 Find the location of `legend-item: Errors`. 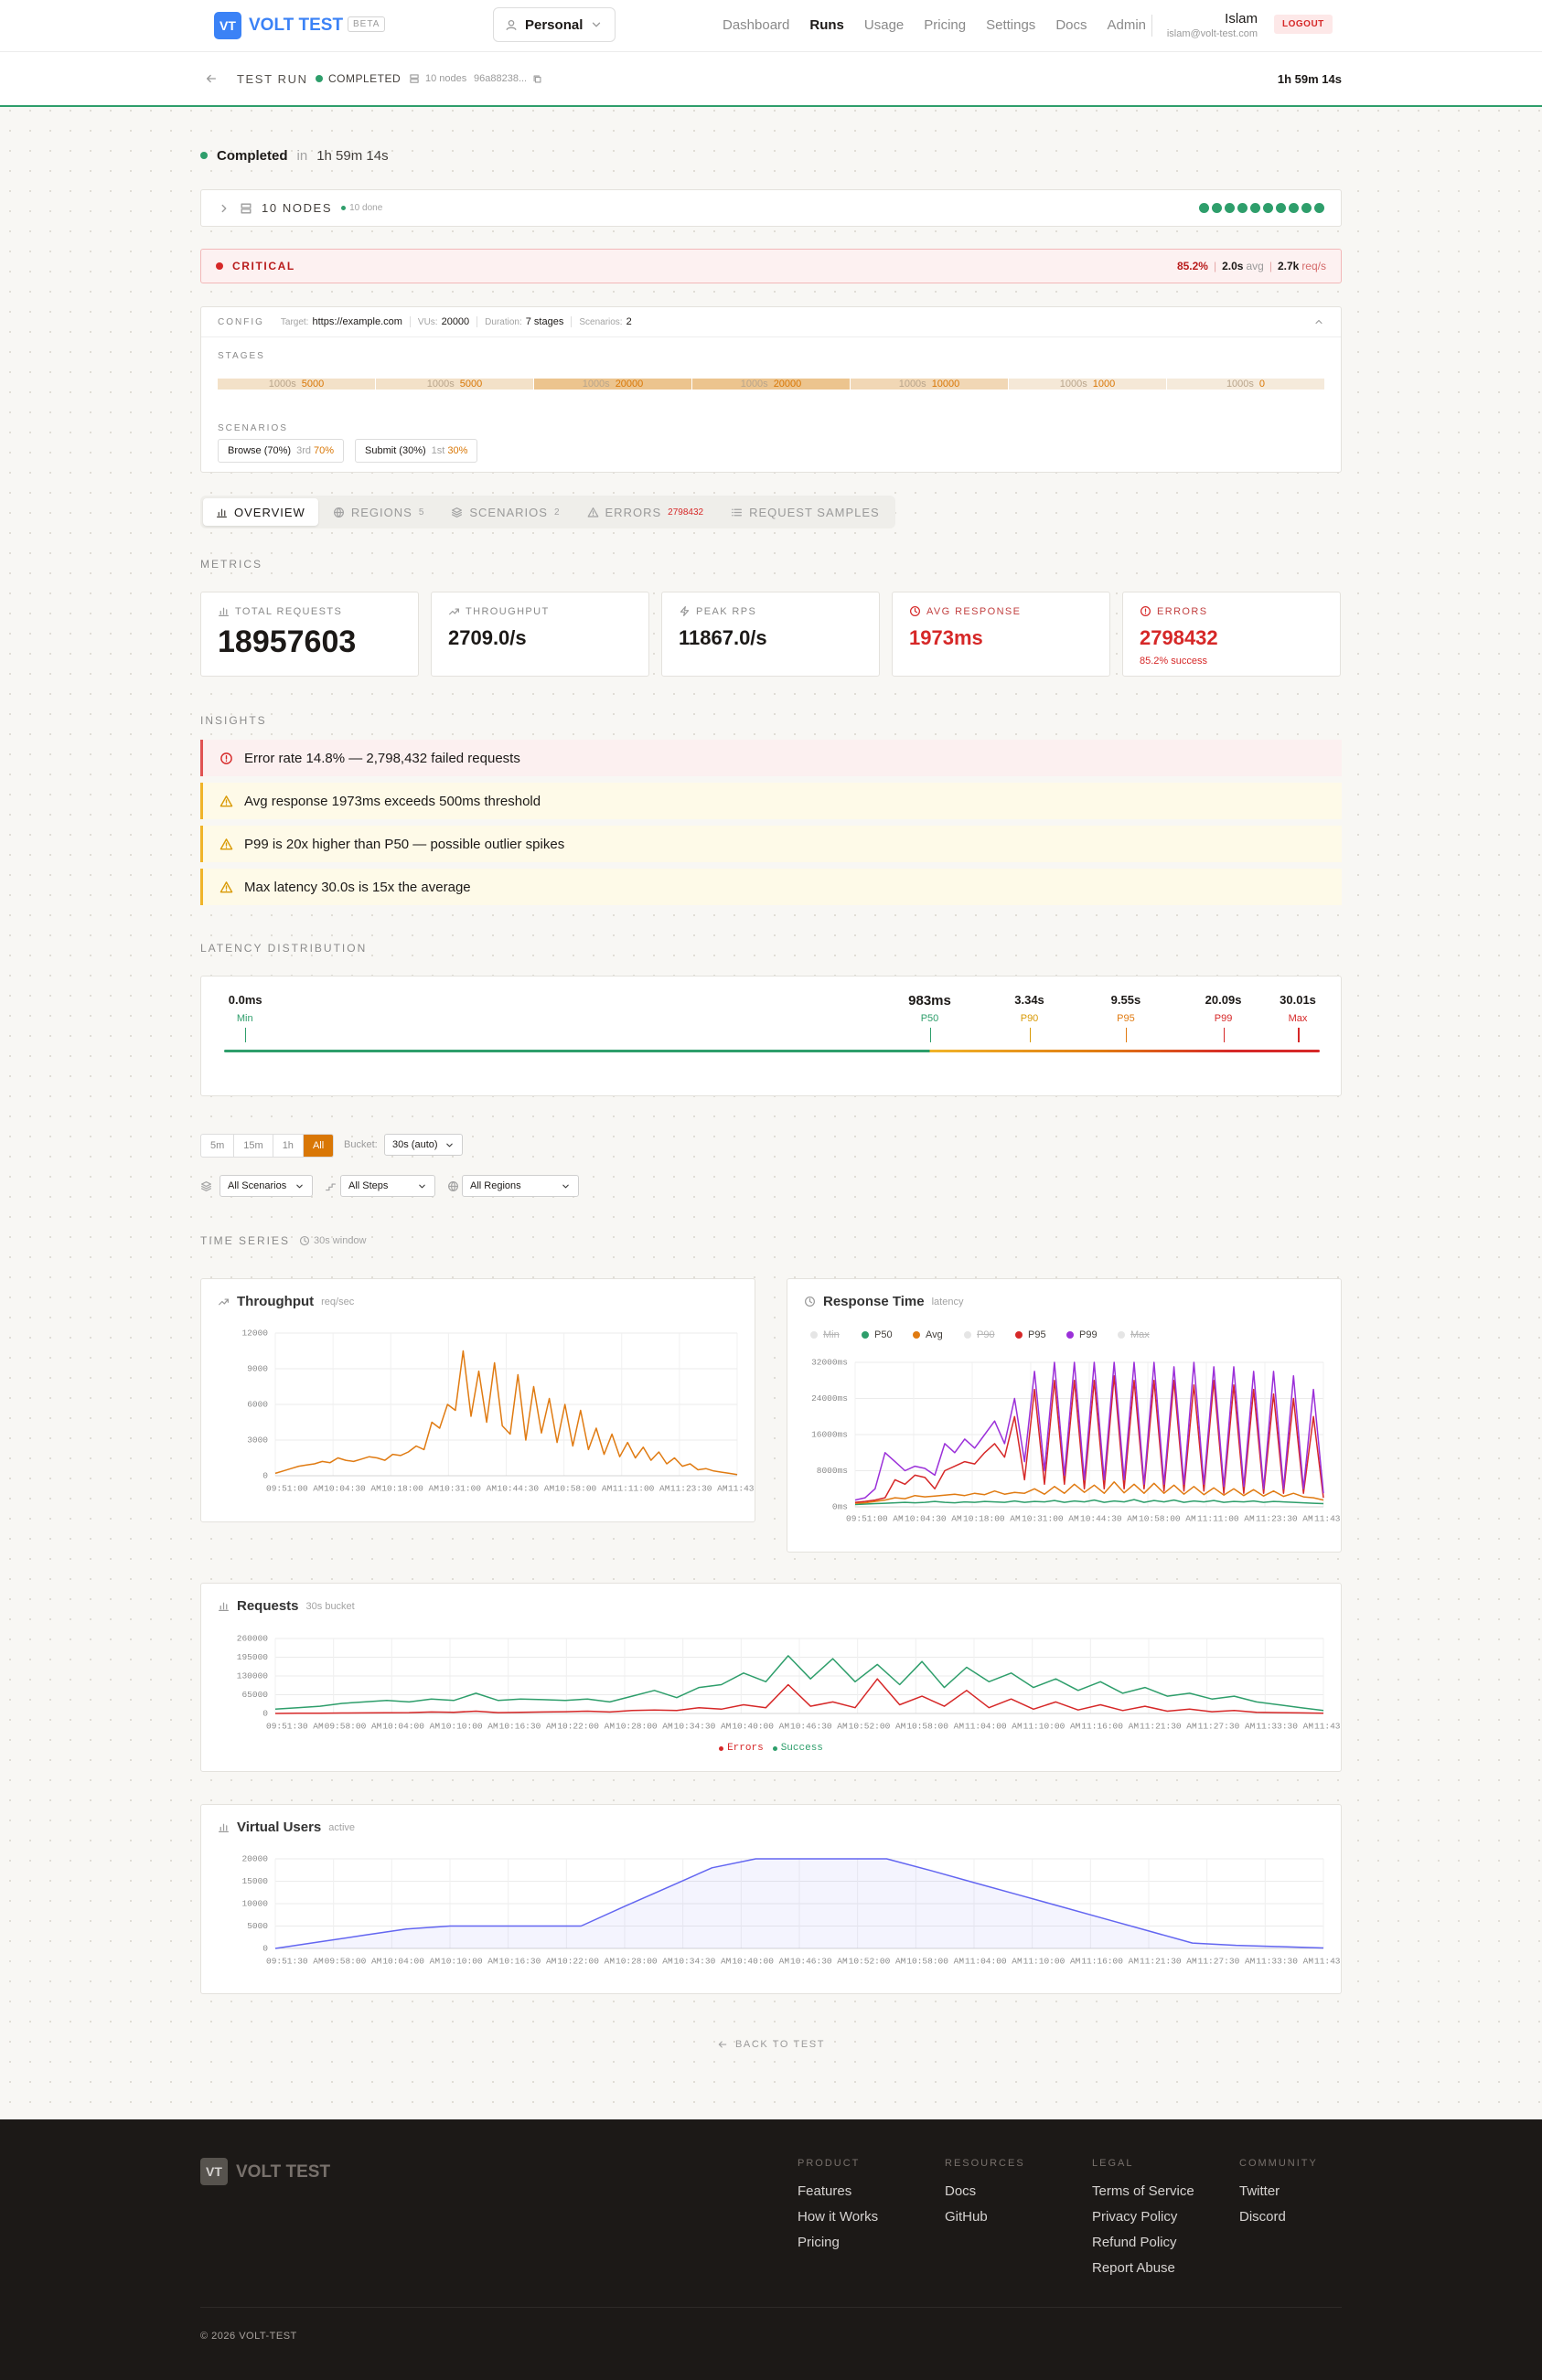

legend-item: Errors is located at coordinates (741, 1748).